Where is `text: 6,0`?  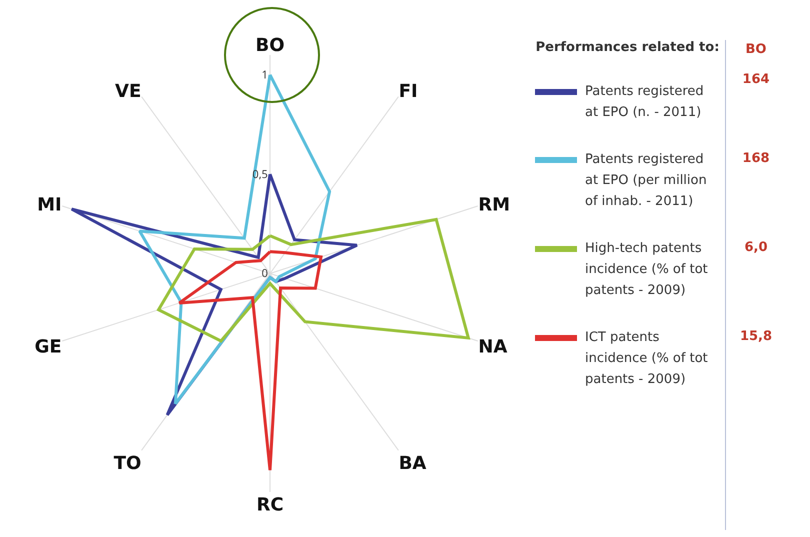
text: 6,0 is located at coordinates (756, 247).